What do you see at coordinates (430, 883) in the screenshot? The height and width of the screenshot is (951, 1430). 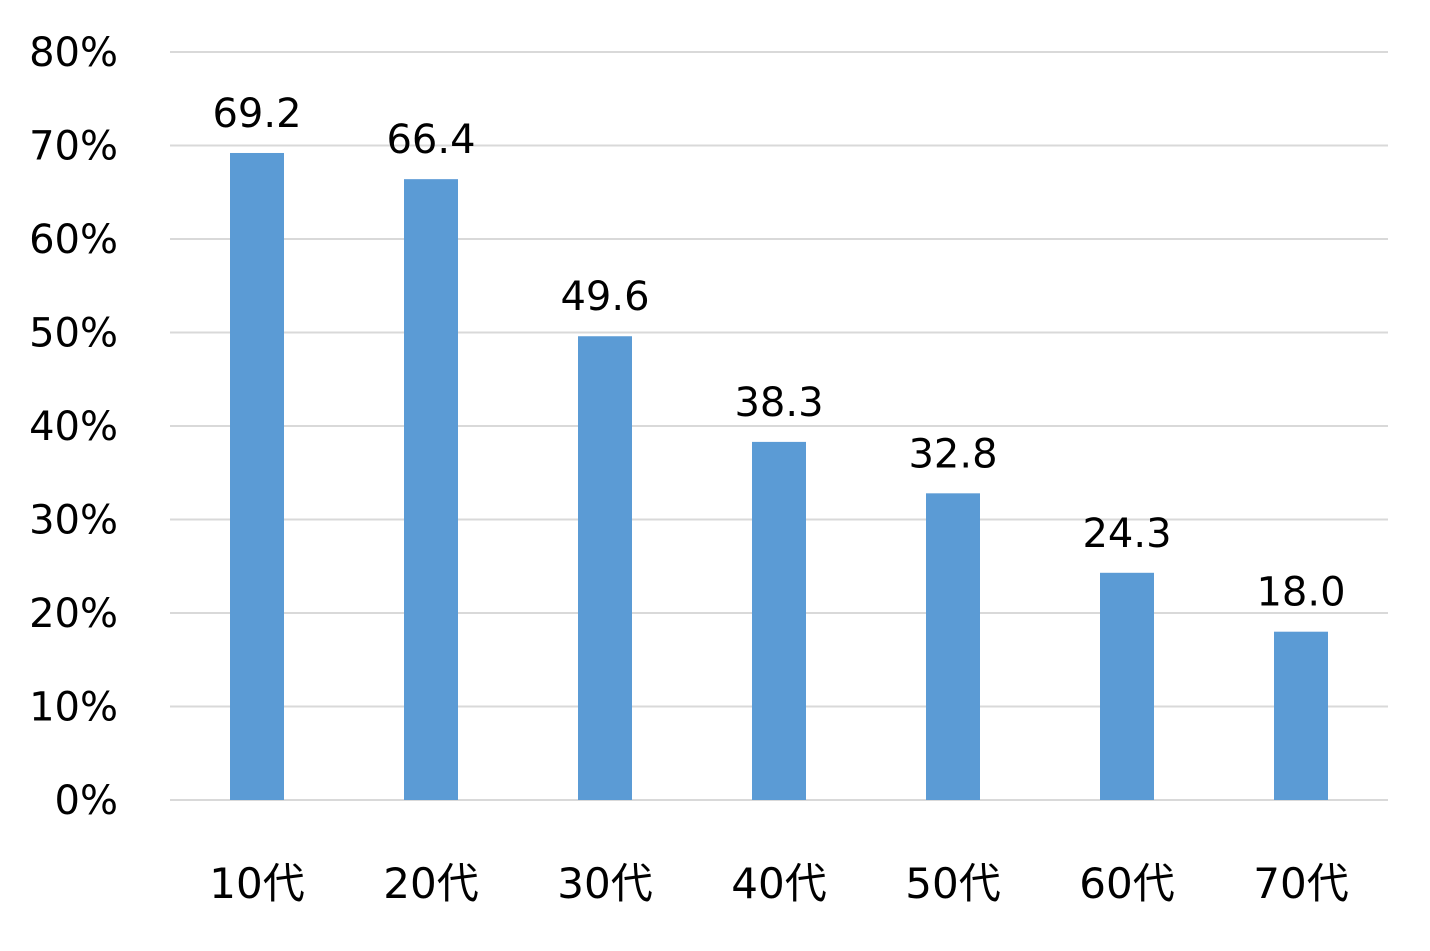 I see `x-category-label: 20代` at bounding box center [430, 883].